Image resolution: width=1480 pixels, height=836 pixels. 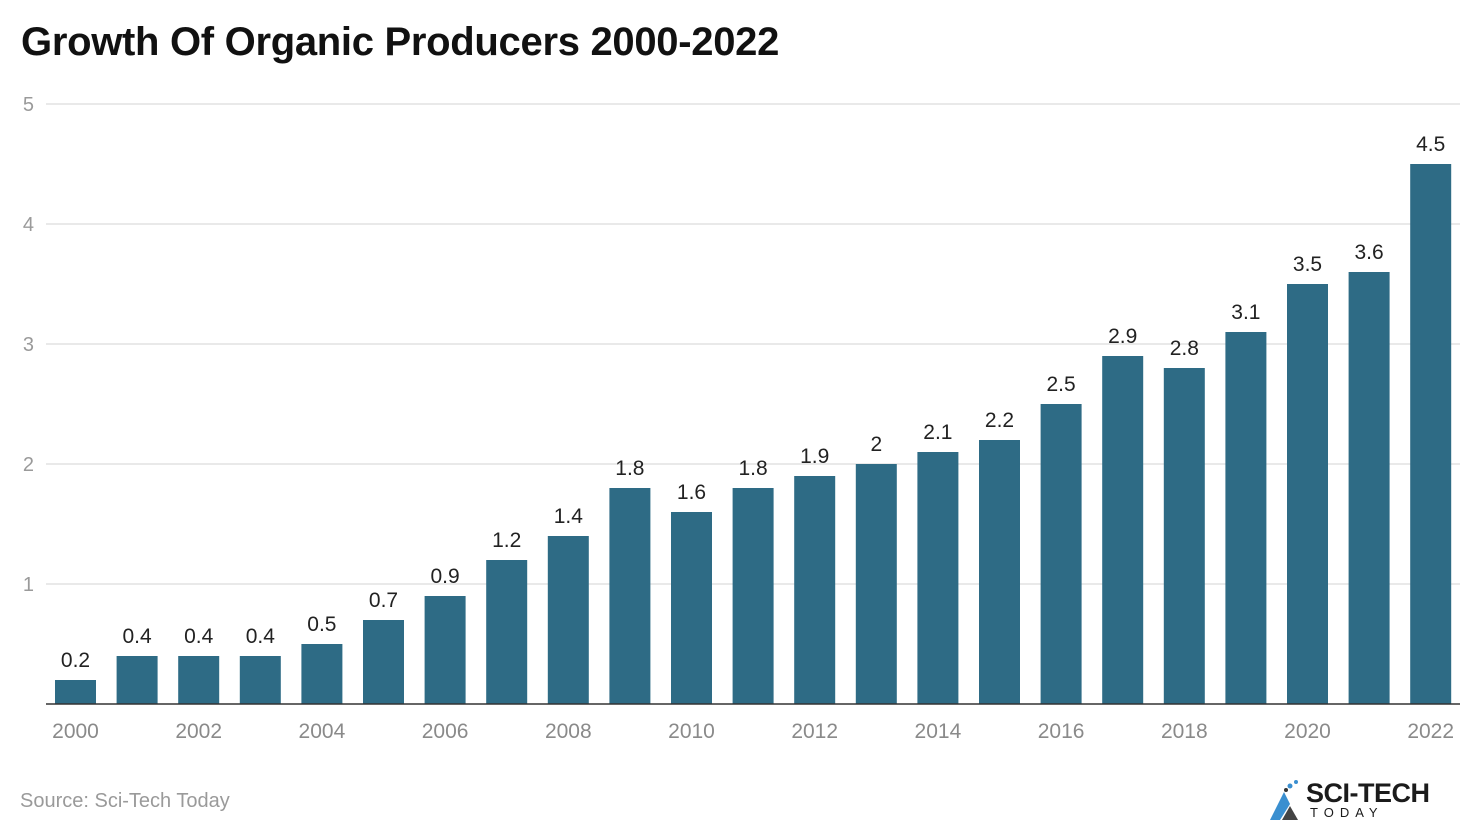 I want to click on data-label: 3.6, so click(x=1368, y=252).